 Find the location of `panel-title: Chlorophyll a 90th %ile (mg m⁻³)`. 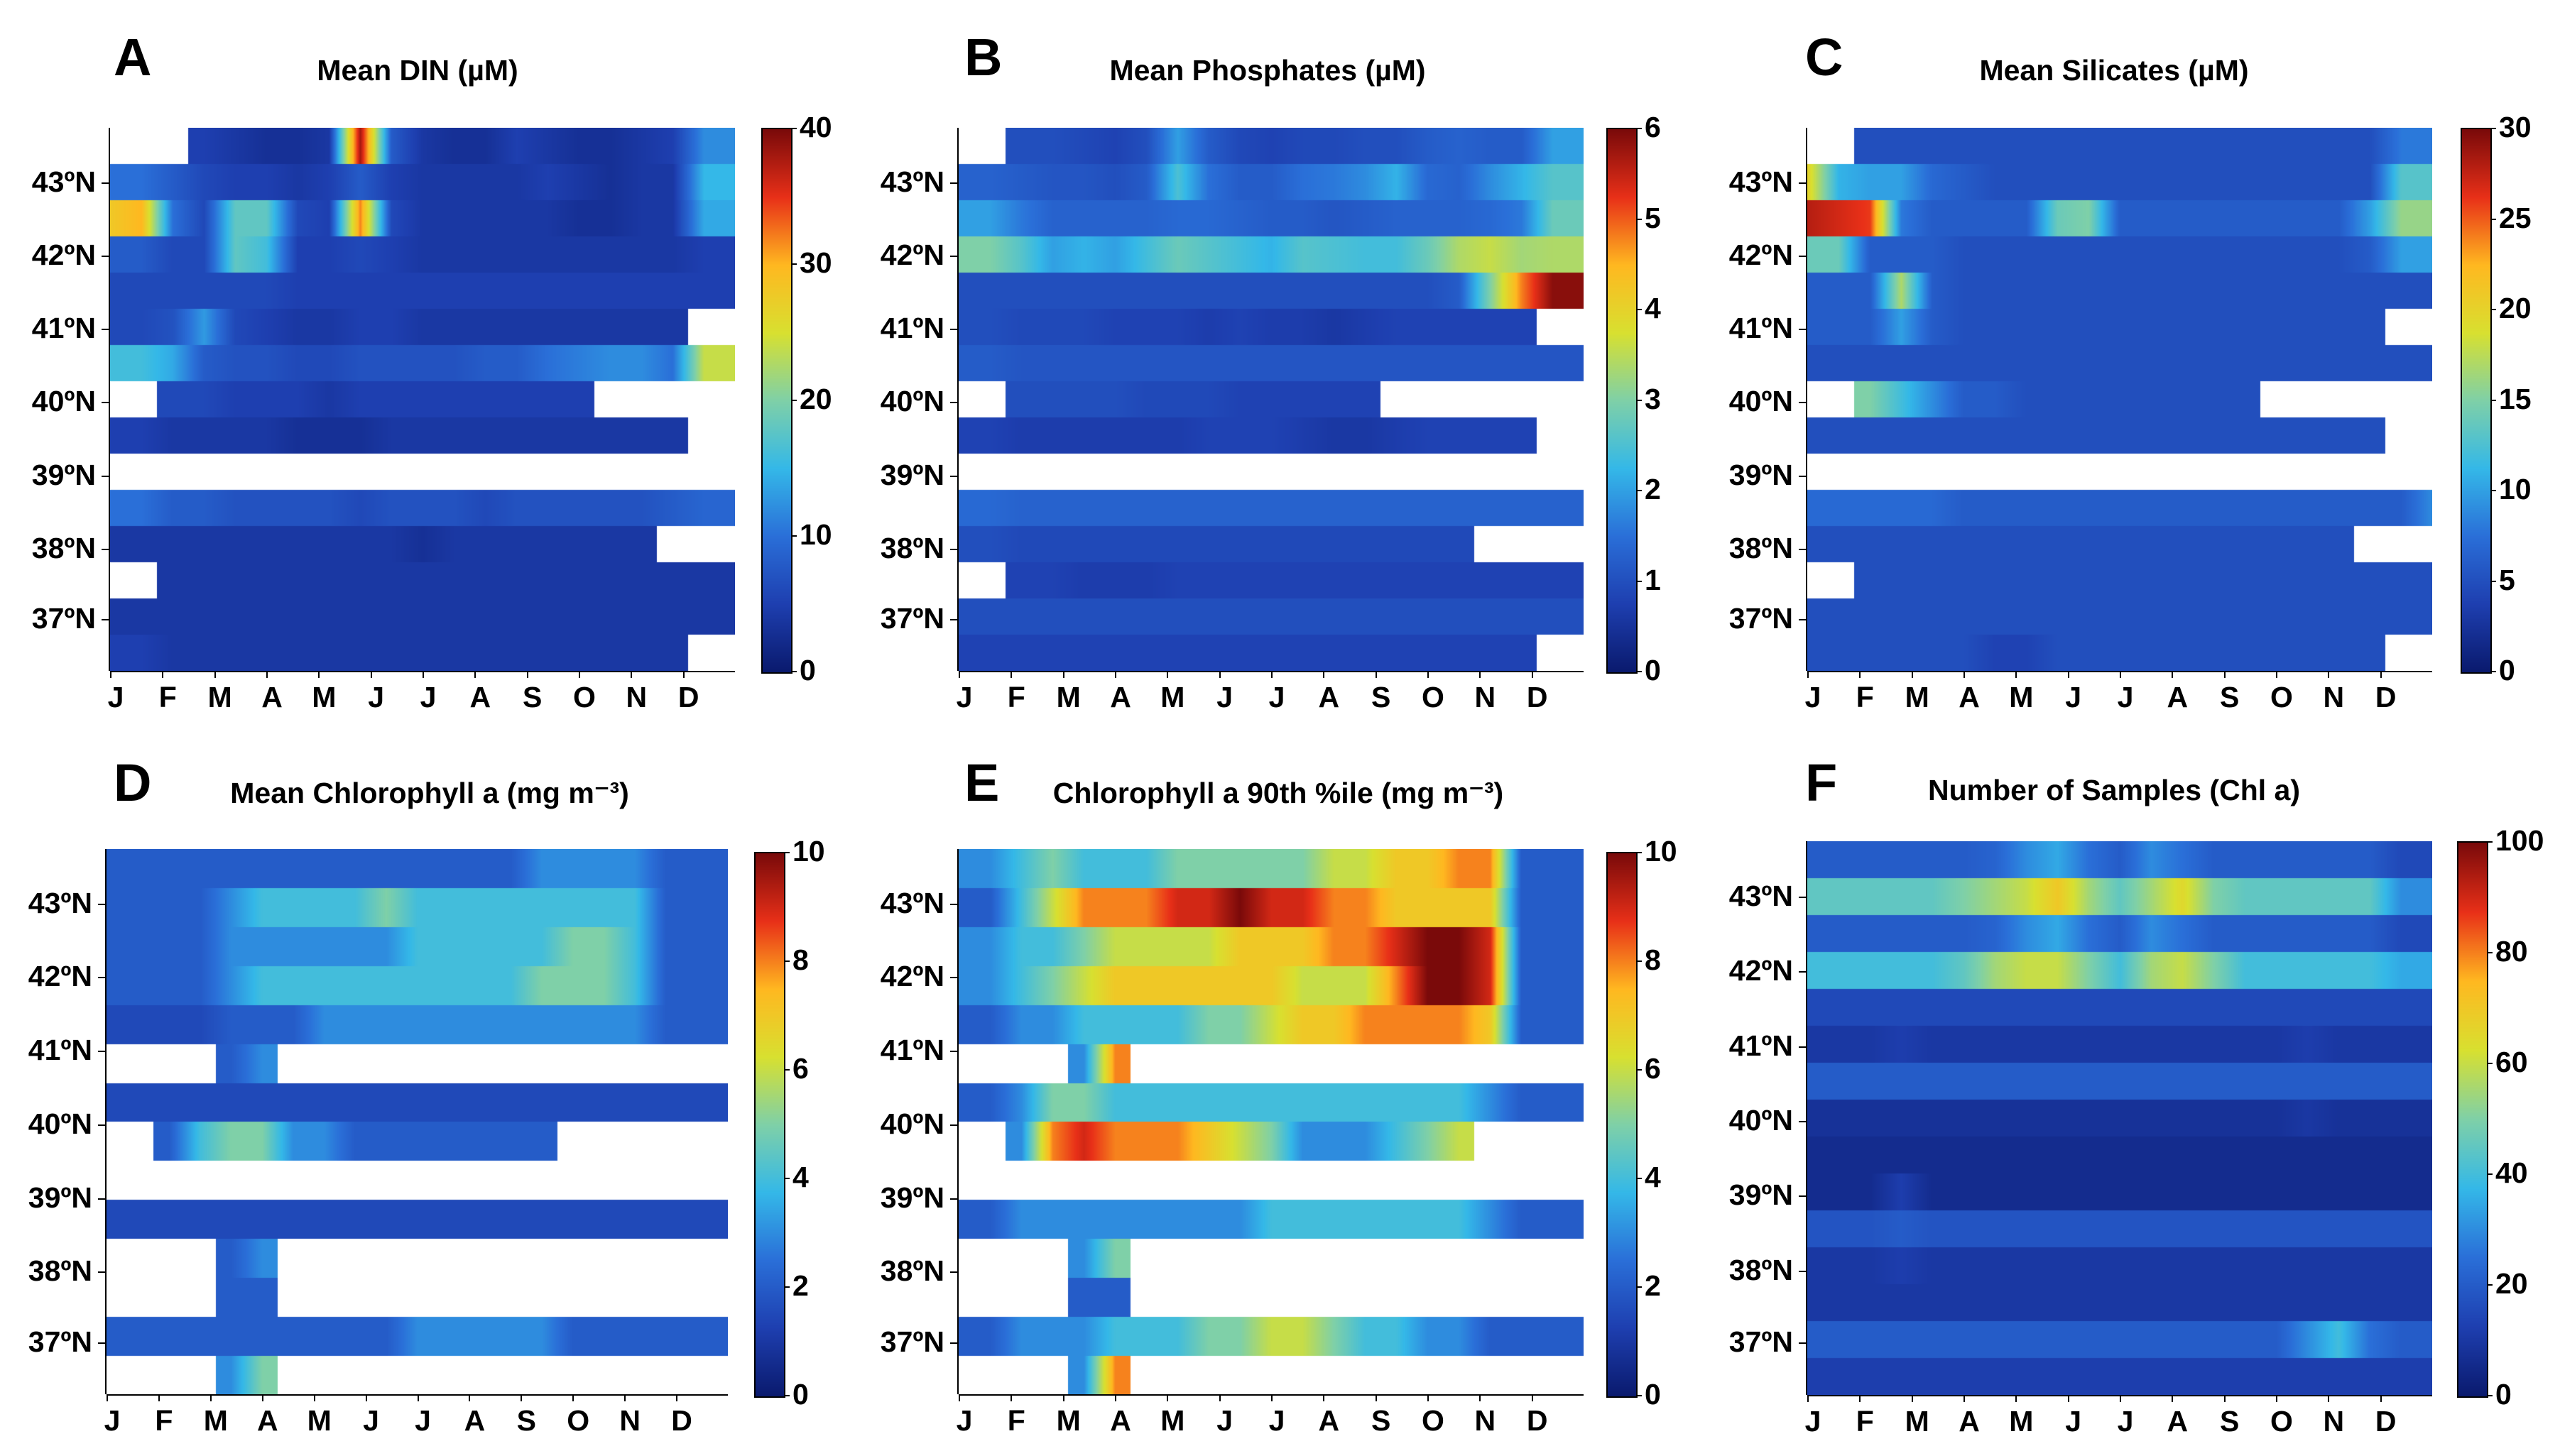

panel-title: Chlorophyll a 90th %ile (mg m⁻³) is located at coordinates (1278, 793).